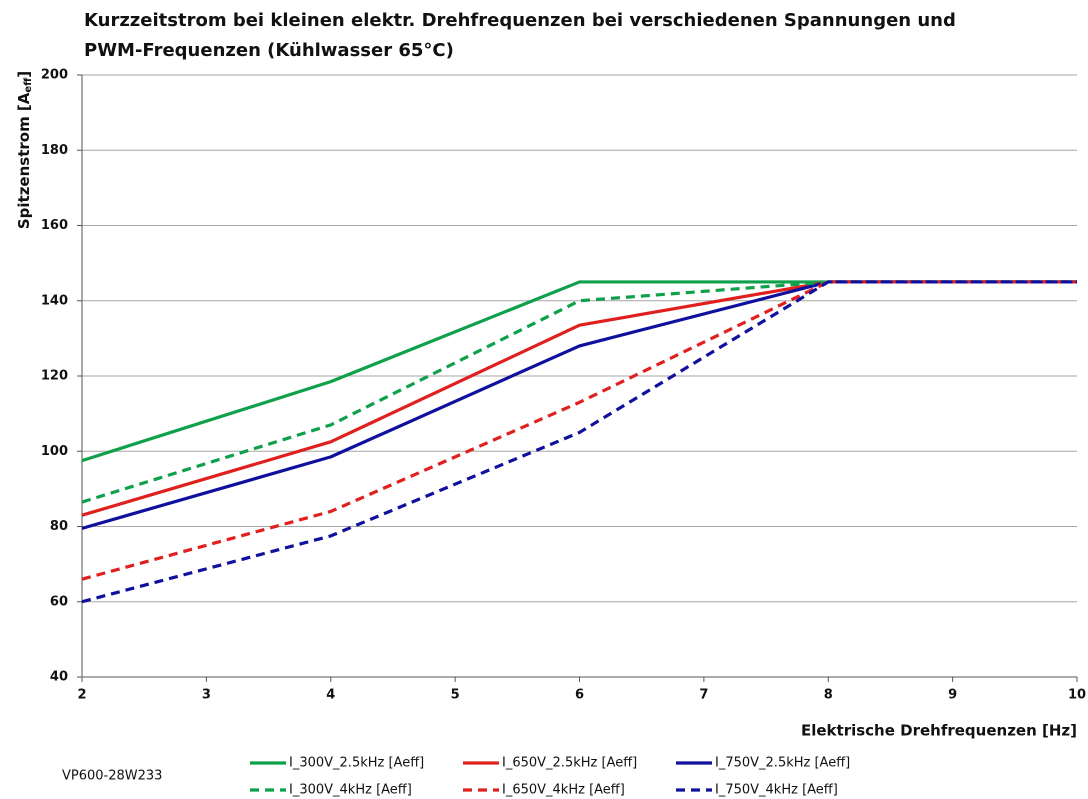  I want to click on x-tick-label: 4, so click(330, 695).